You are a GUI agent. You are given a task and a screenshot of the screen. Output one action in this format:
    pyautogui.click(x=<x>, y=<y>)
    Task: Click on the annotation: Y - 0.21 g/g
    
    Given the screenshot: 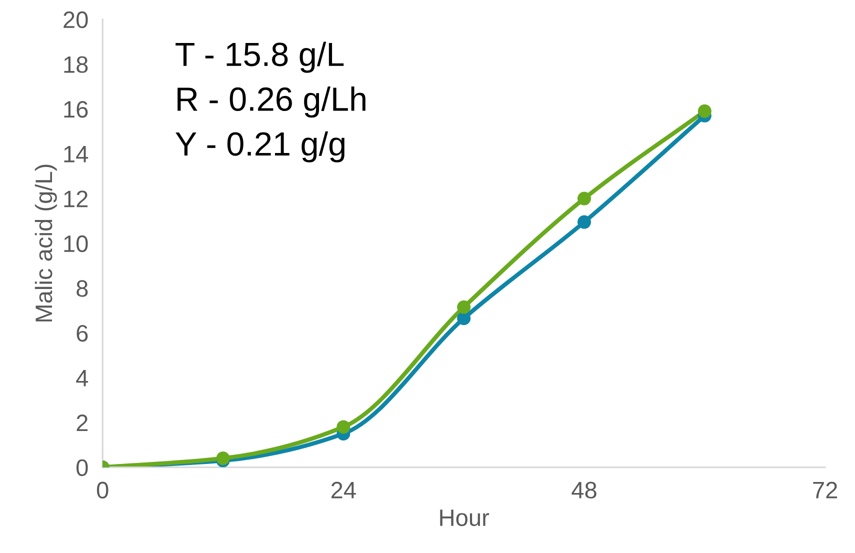 What is the action you would take?
    pyautogui.click(x=260, y=146)
    